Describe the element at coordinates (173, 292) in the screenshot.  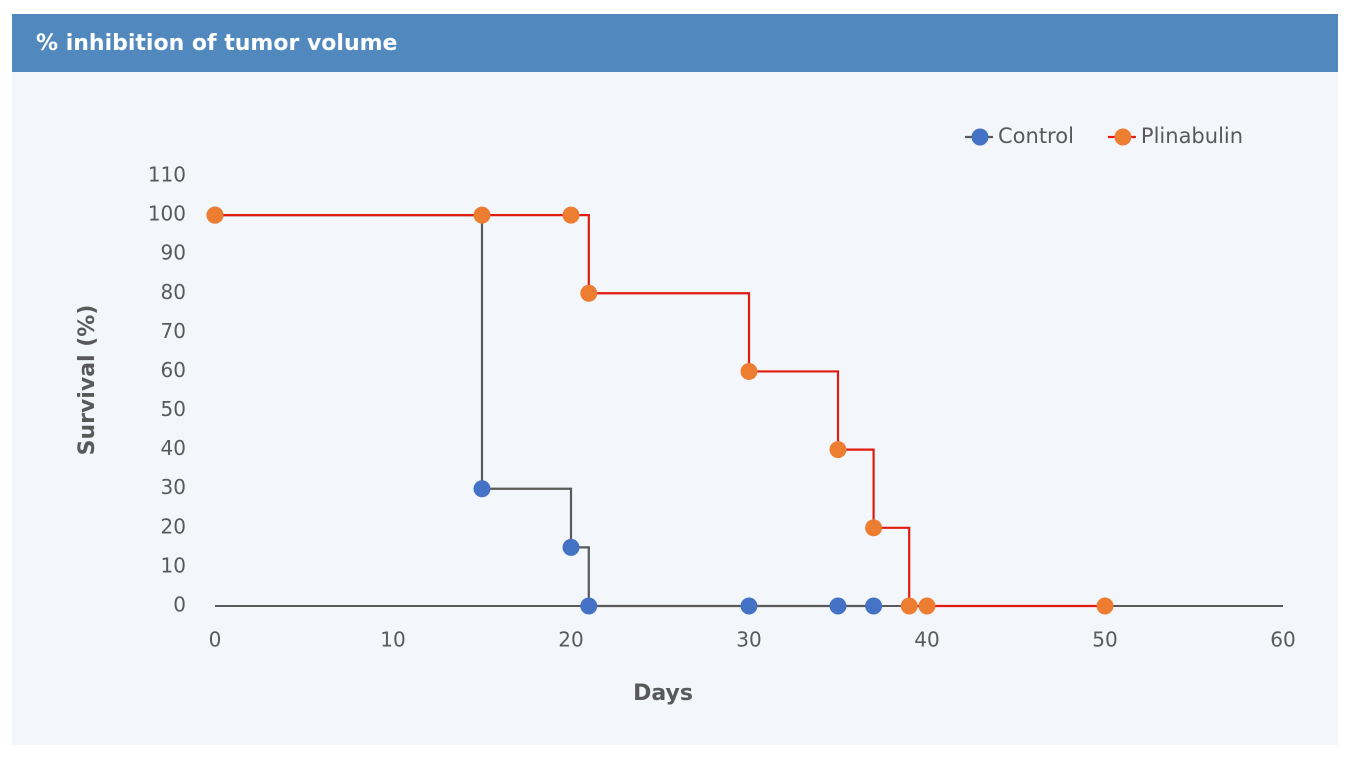
I see `y-tick-label: 80` at that location.